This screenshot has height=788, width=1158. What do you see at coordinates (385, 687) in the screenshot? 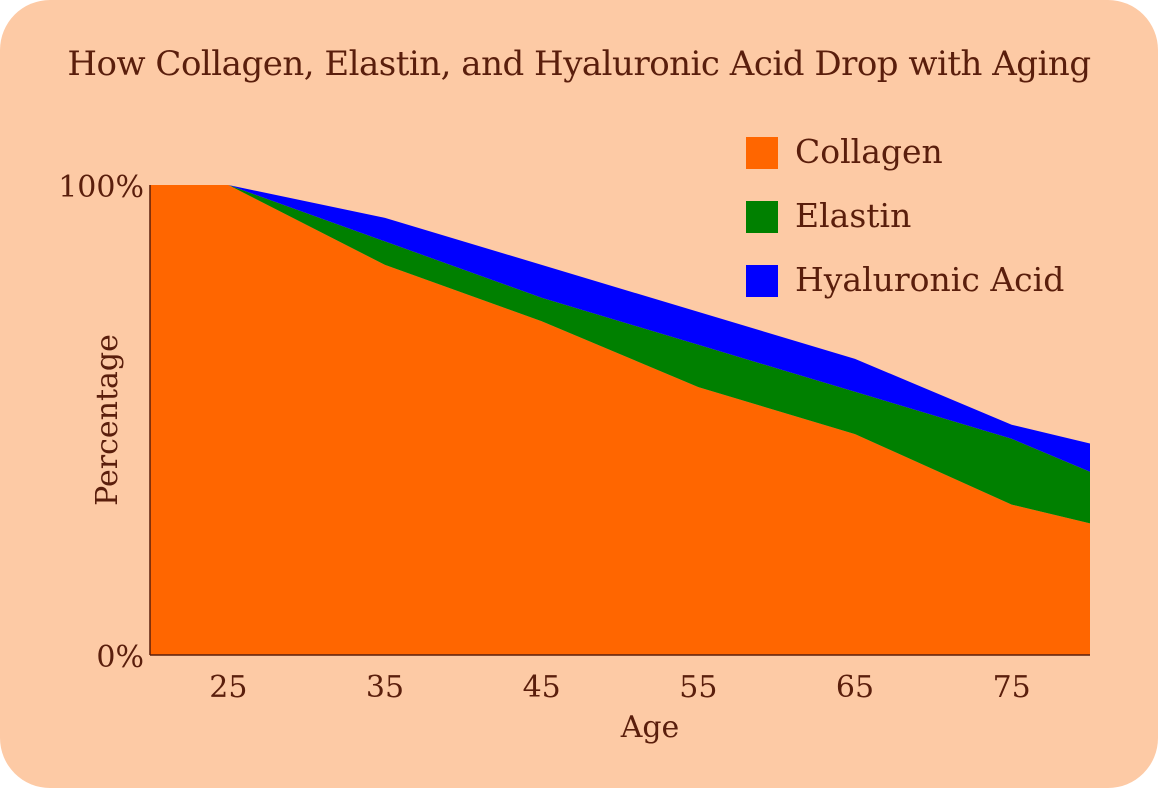
I see `x-tick-label: 35` at bounding box center [385, 687].